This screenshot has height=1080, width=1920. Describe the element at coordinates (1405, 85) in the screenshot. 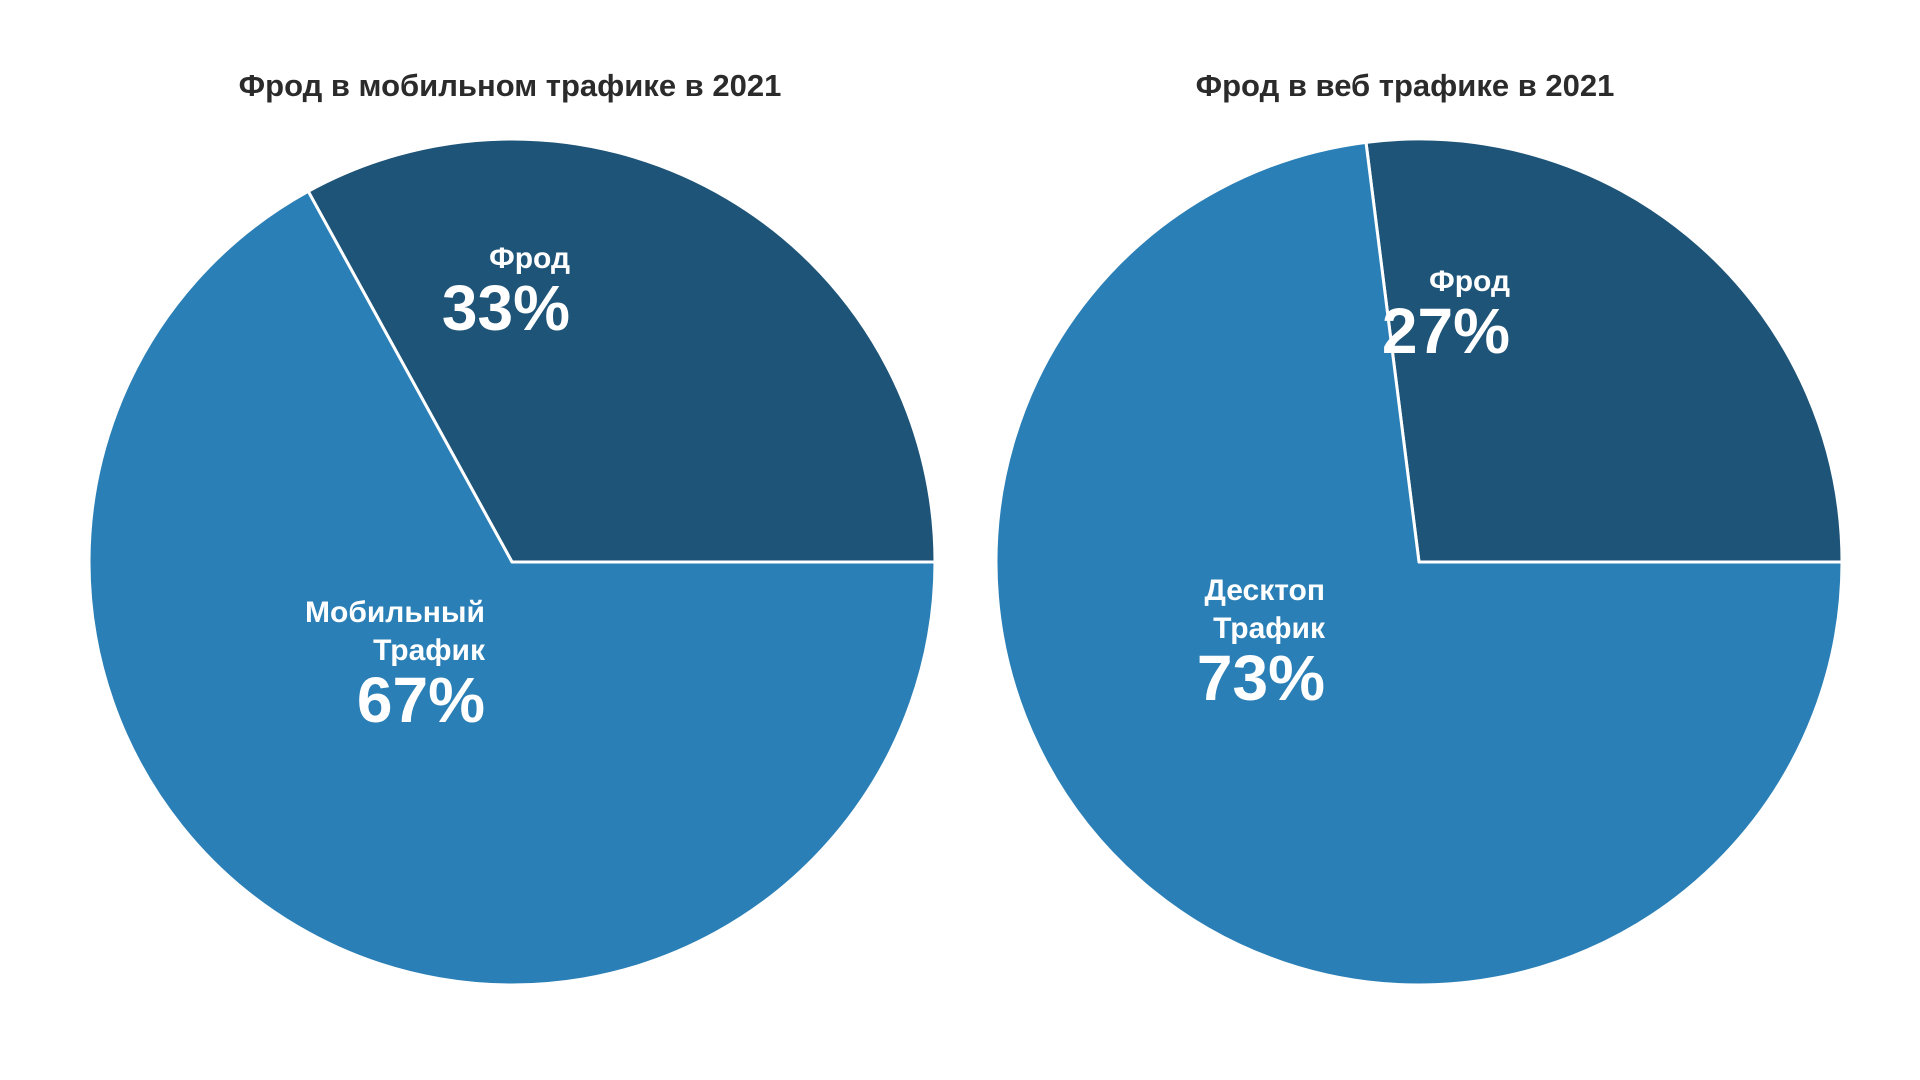

I see `chart-title: Фрод в веб трафике в 2021` at that location.